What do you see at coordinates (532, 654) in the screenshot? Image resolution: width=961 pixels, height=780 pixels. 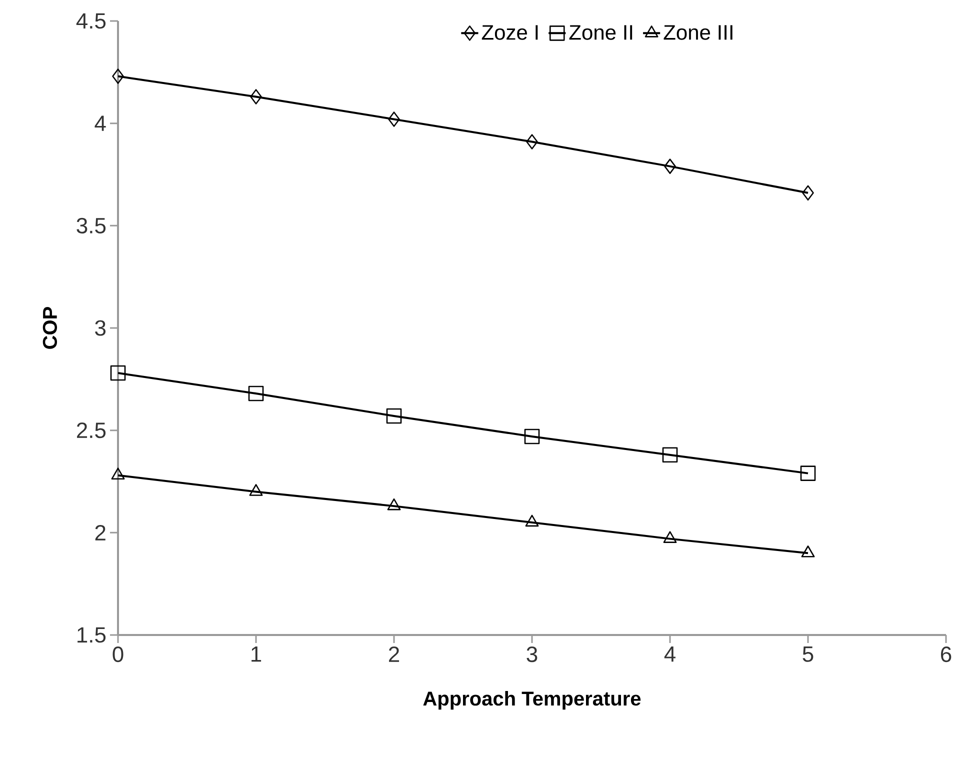 I see `x-tick-label: 3` at bounding box center [532, 654].